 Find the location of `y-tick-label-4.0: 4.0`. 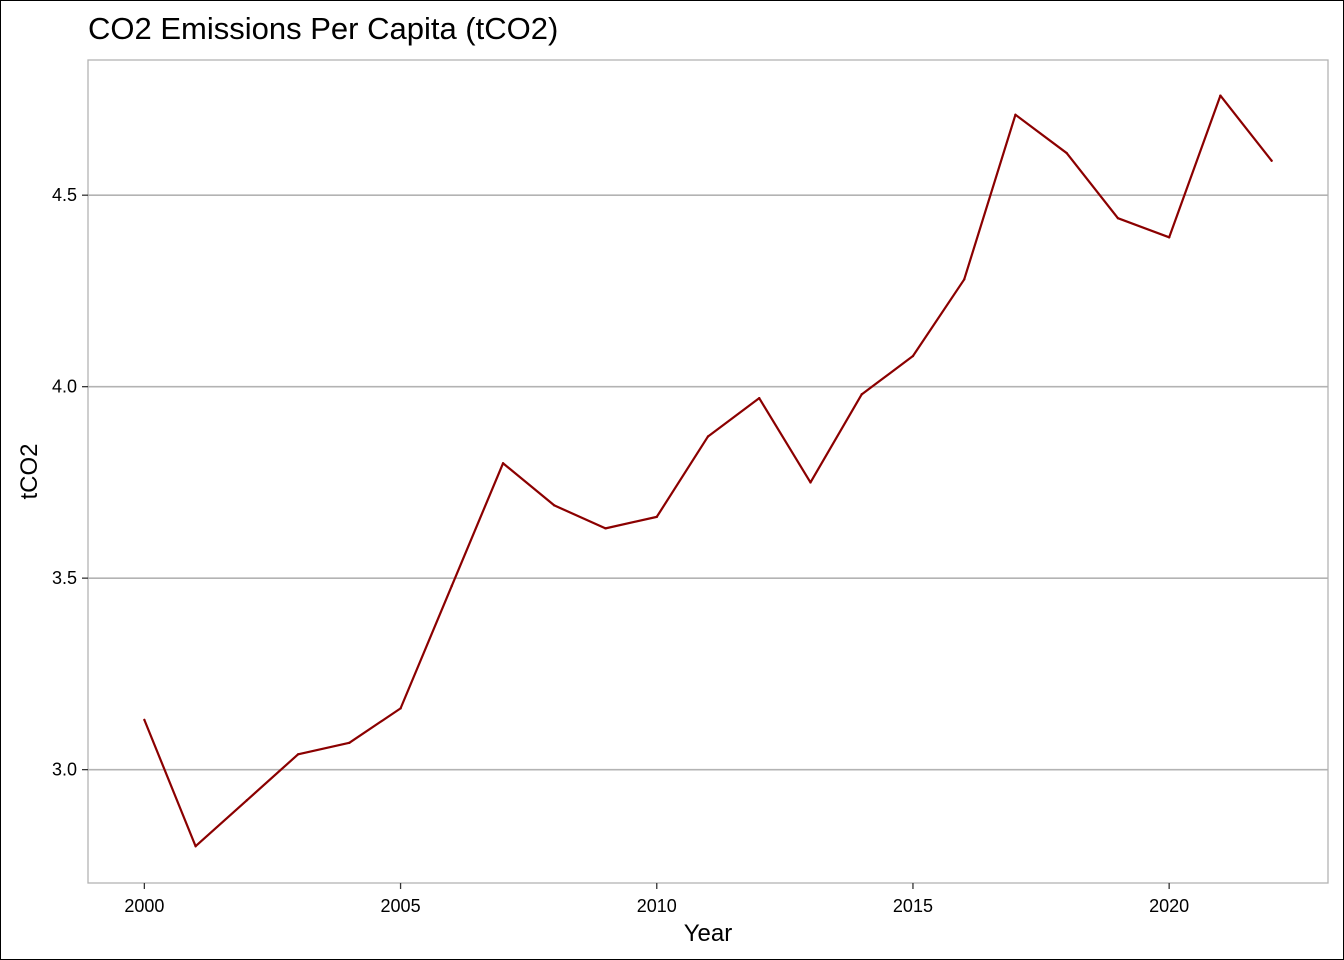

y-tick-label-4.0: 4.0 is located at coordinates (64, 387).